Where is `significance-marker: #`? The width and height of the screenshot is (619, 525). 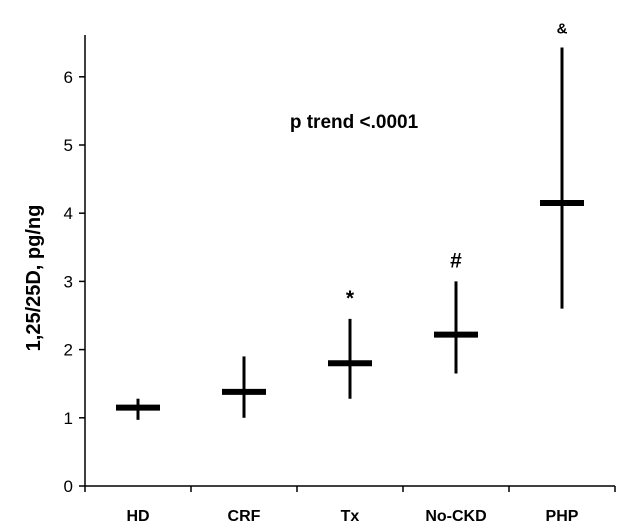
significance-marker: # is located at coordinates (456, 260).